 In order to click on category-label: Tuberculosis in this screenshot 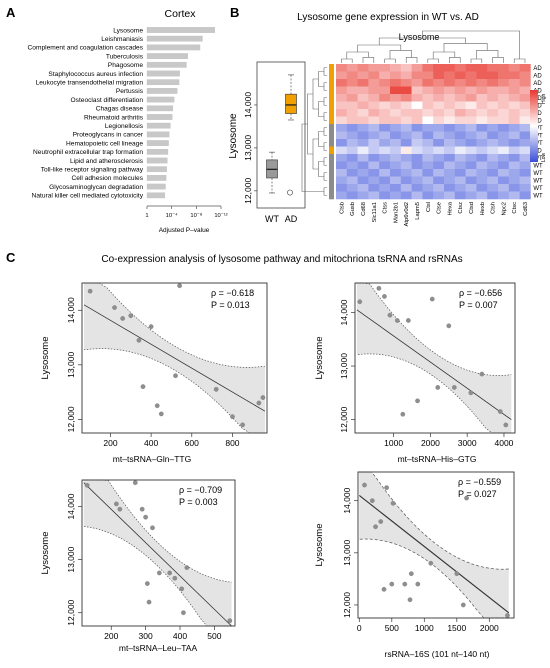, I will do `click(125, 56)`.